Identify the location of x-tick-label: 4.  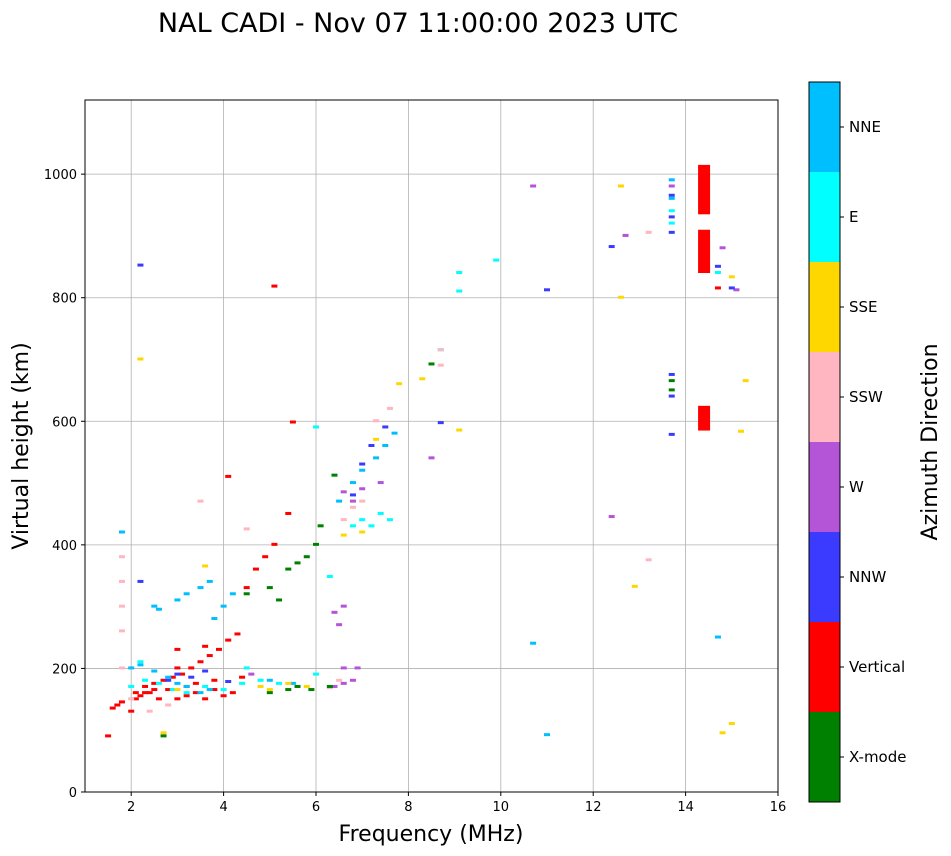
(223, 807).